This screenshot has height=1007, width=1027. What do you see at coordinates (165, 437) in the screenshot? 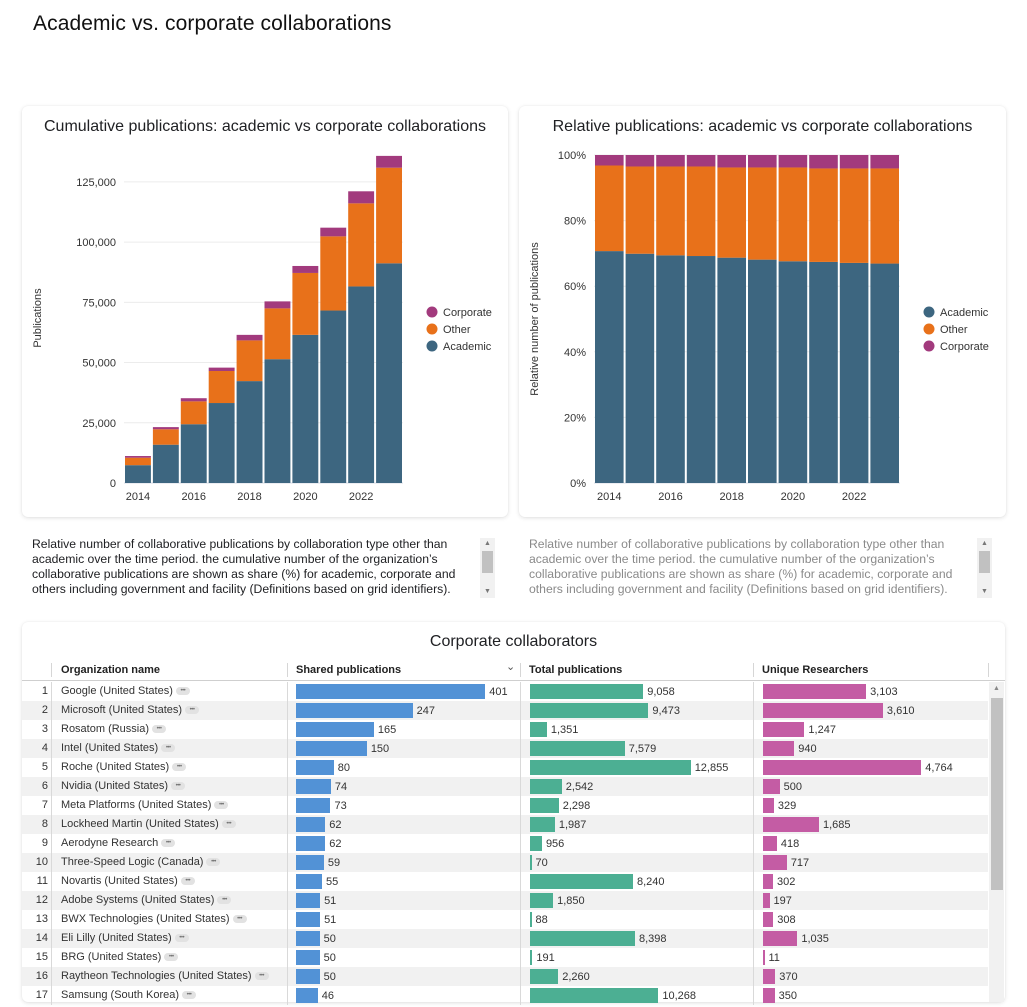
I see `bar-other-2015` at bounding box center [165, 437].